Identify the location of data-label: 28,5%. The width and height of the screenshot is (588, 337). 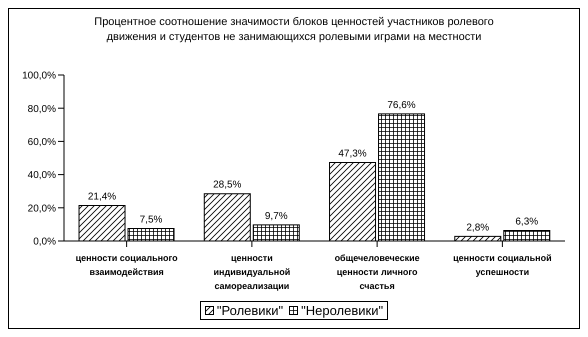
(227, 185).